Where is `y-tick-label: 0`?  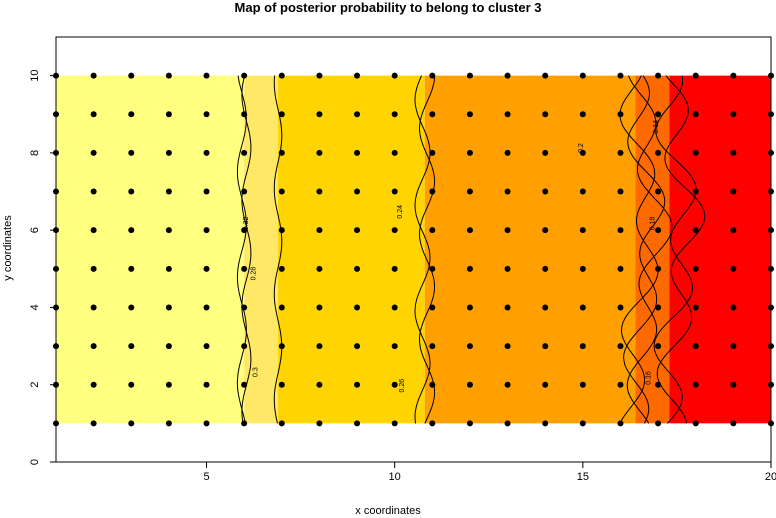 y-tick-label: 0 is located at coordinates (35, 462).